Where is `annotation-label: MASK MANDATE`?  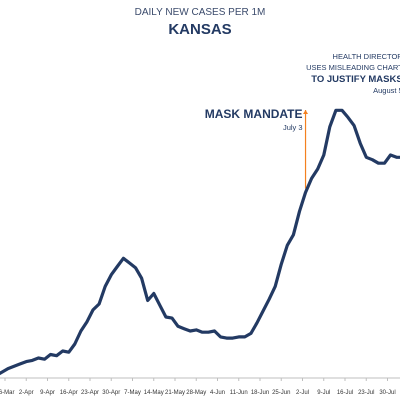 annotation-label: MASK MANDATE is located at coordinates (254, 114).